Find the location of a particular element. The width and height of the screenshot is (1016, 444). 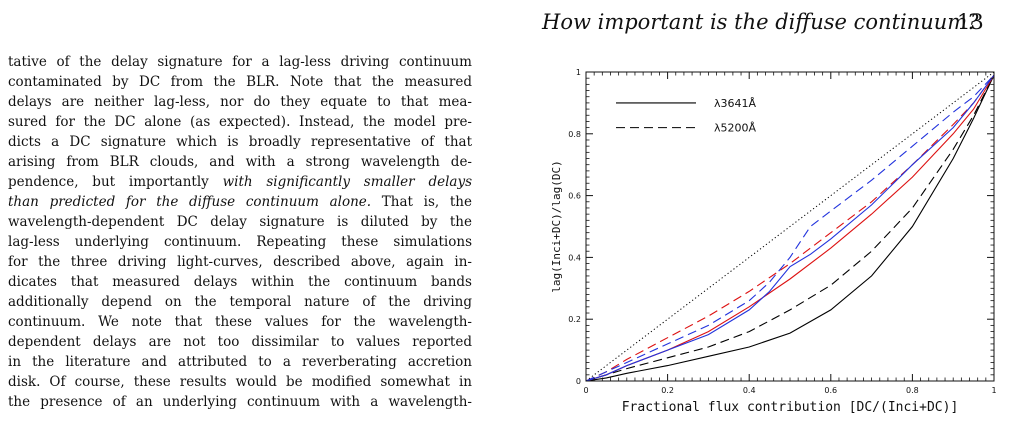

y-tick-label: 0.4 is located at coordinates (574, 257).